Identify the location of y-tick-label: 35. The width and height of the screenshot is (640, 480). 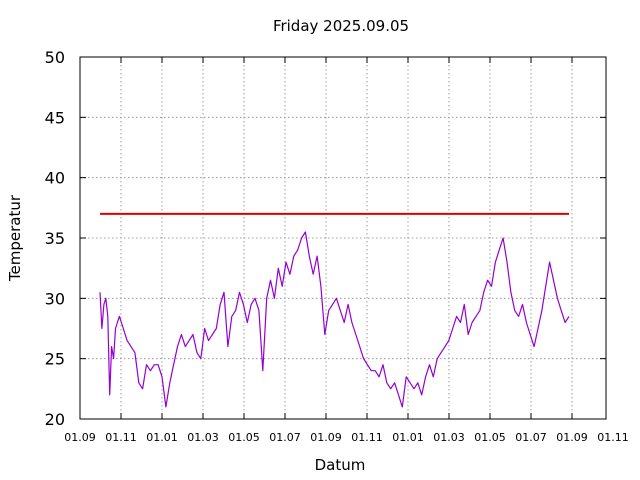
(55, 238).